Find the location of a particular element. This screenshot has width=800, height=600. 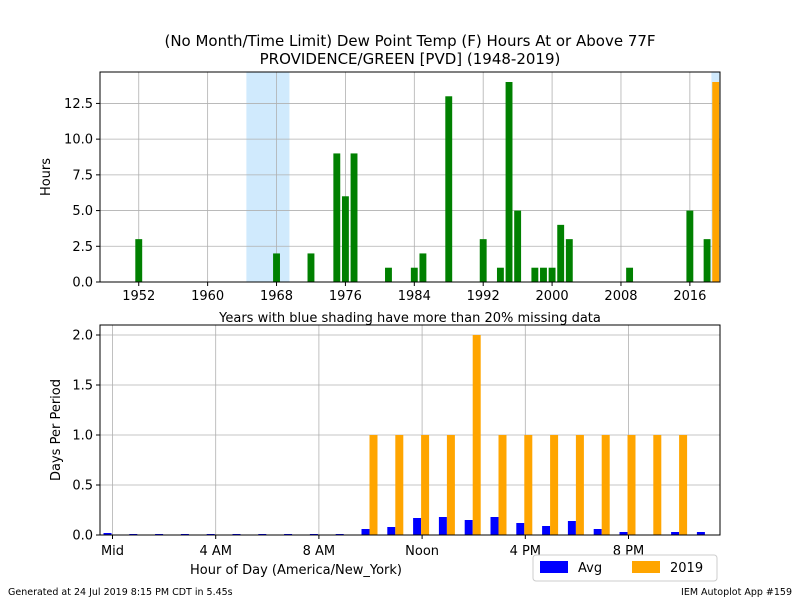

top-ytick-label: 12.5 is located at coordinates (78, 104).